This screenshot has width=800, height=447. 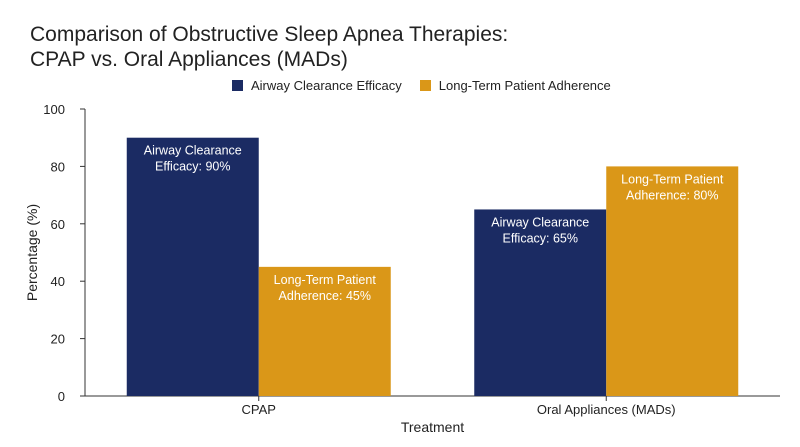 What do you see at coordinates (606, 409) in the screenshot?
I see `x-tick-label: Oral Appliances (MADs)` at bounding box center [606, 409].